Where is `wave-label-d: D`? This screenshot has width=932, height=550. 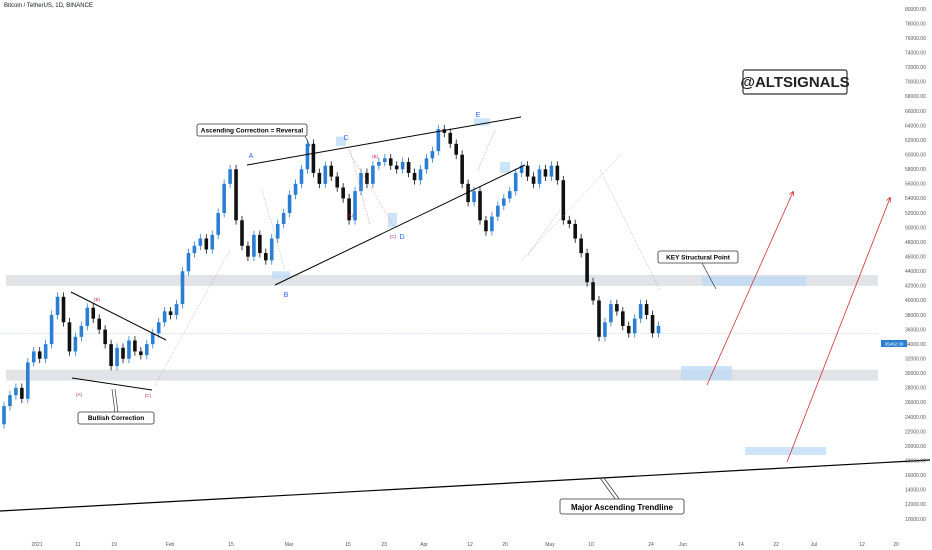 wave-label-d: D is located at coordinates (401, 237).